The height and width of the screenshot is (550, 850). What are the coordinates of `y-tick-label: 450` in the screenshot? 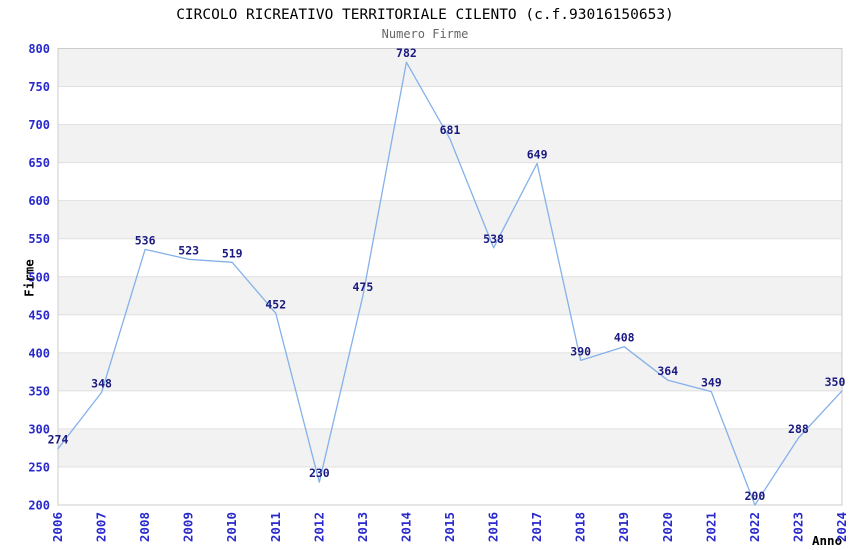 It's located at (39, 315).